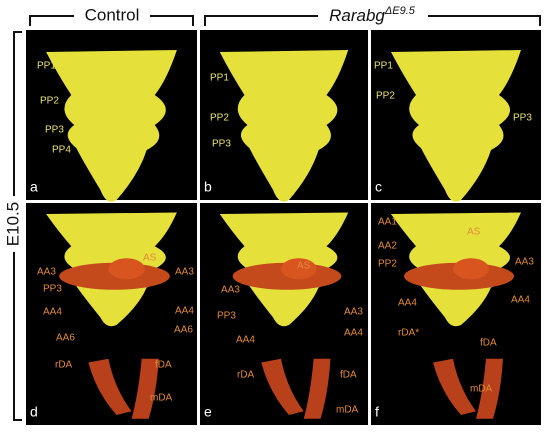 The width and height of the screenshot is (550, 432). I want to click on panel-letter: d, so click(34, 412).